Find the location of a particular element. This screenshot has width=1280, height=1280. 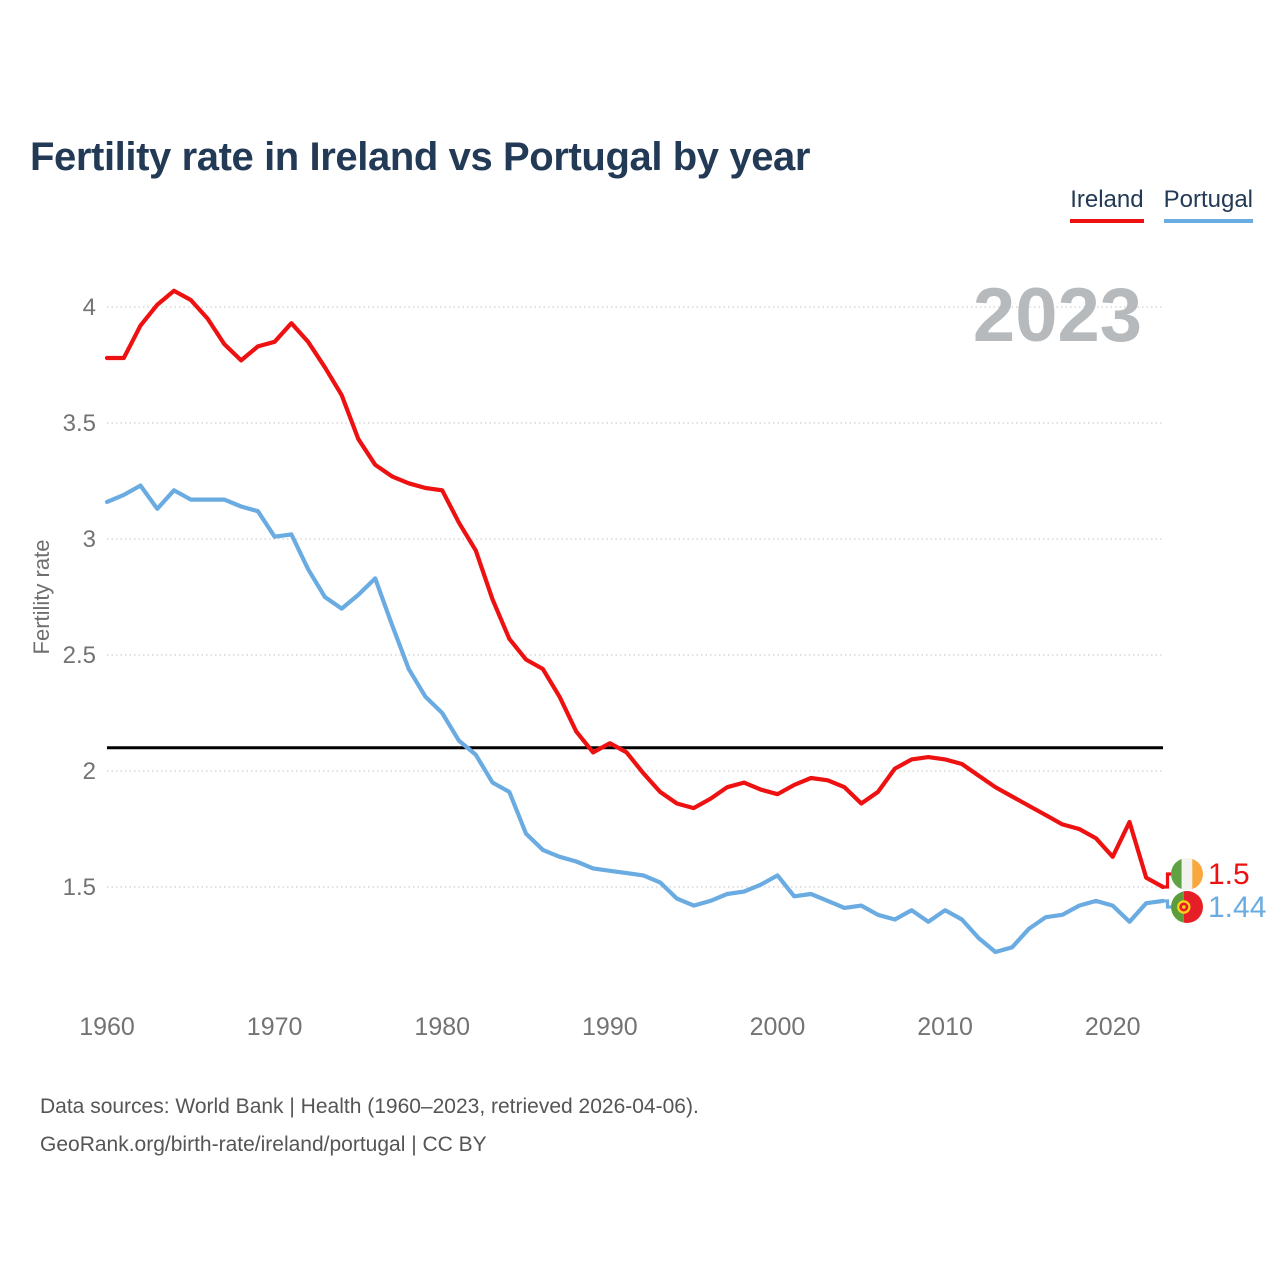

ireland-end-value: 1.5 is located at coordinates (1229, 874).